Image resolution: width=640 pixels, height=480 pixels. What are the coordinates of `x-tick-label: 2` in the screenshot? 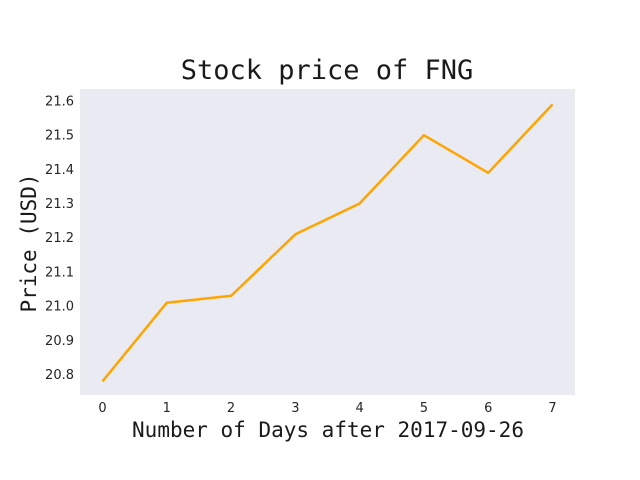 It's located at (231, 408).